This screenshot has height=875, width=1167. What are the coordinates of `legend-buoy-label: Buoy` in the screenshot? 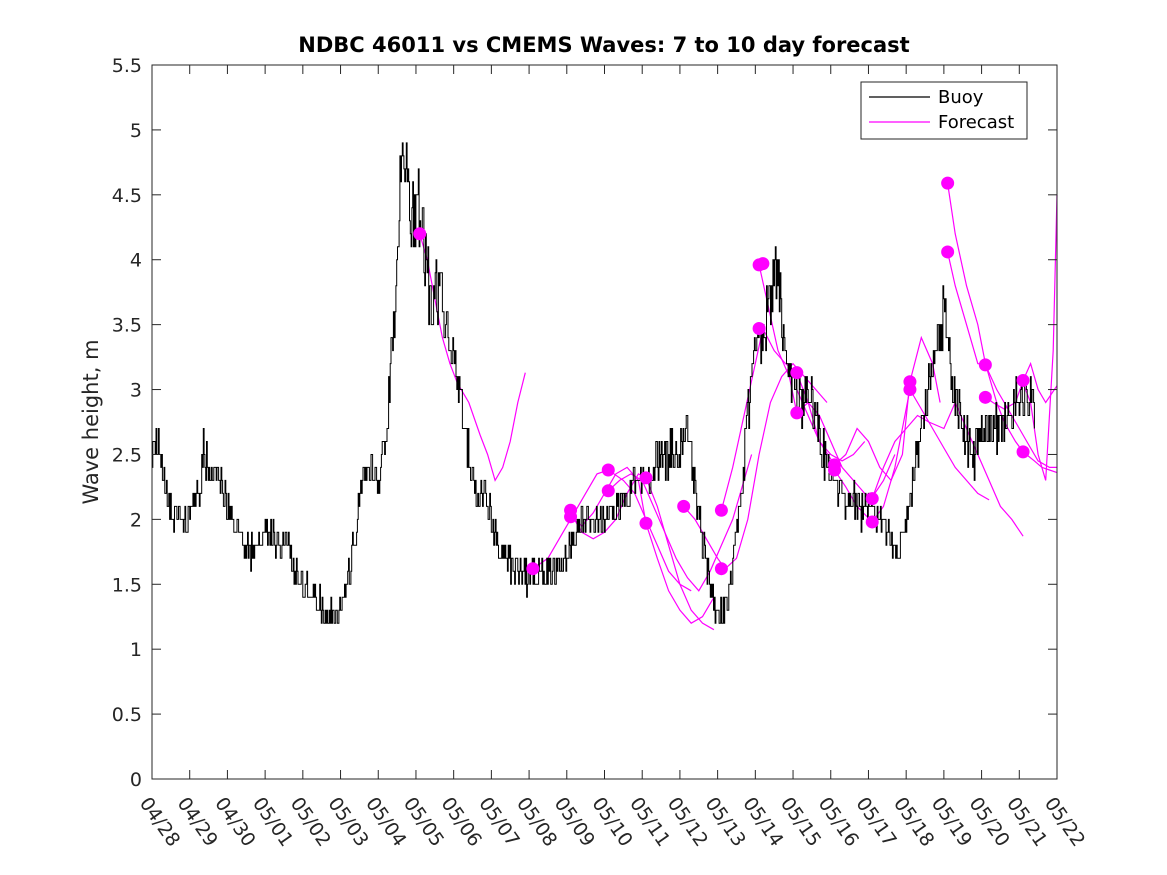 It's located at (961, 97).